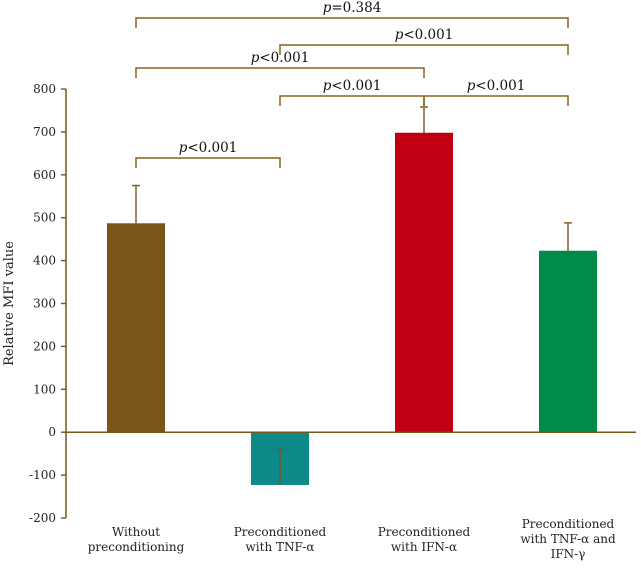  Describe the element at coordinates (568, 524) in the screenshot. I see `category-label-3-line-0: Preconditioned` at that location.